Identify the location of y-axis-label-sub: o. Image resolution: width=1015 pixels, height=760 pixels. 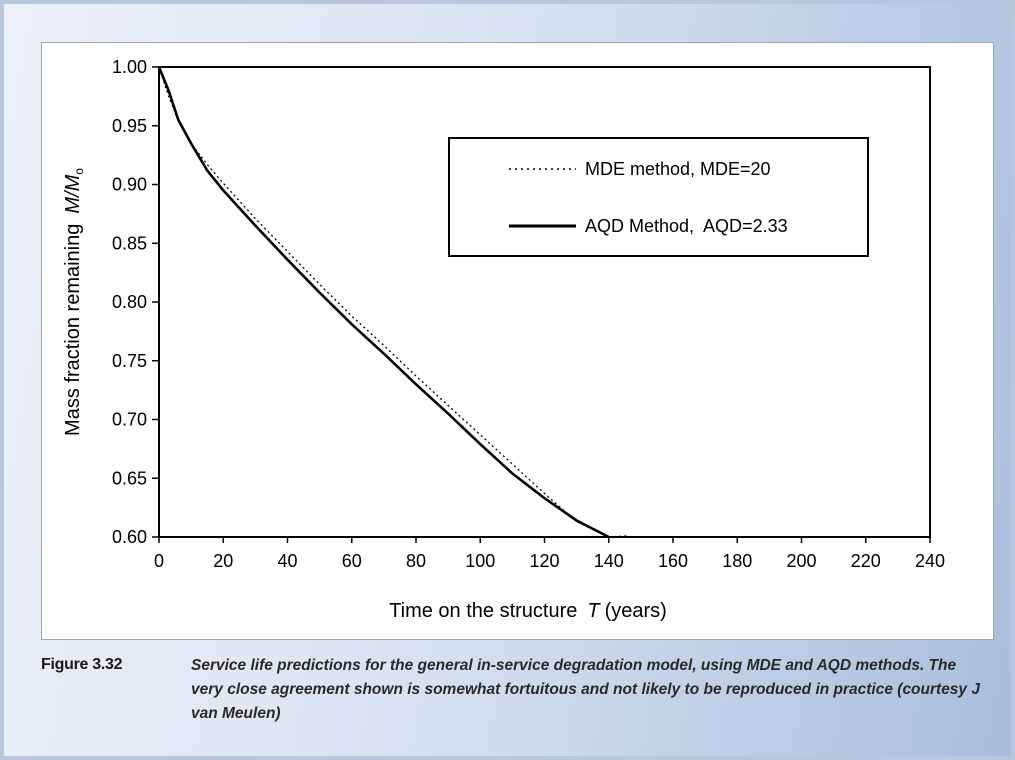
(79, 171).